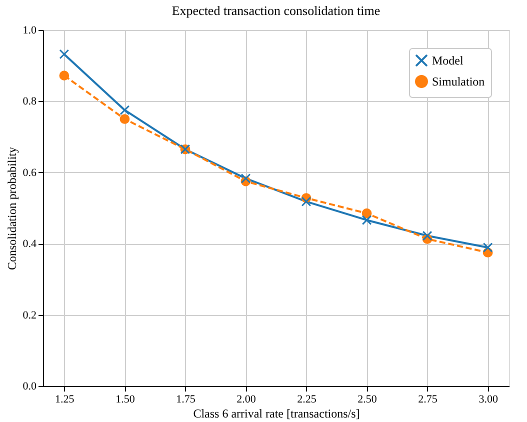  I want to click on y-tick-label: 0.8, so click(29, 102).